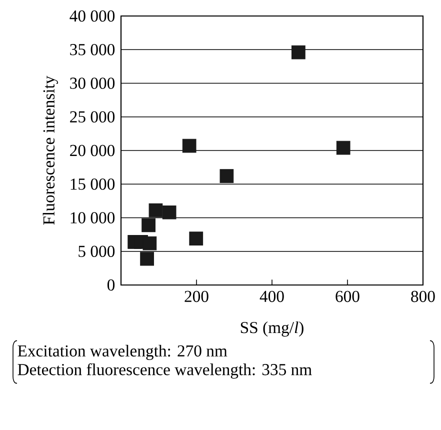 Image resolution: width=441 pixels, height=430 pixels. I want to click on x-tick-label: 400, so click(272, 296).